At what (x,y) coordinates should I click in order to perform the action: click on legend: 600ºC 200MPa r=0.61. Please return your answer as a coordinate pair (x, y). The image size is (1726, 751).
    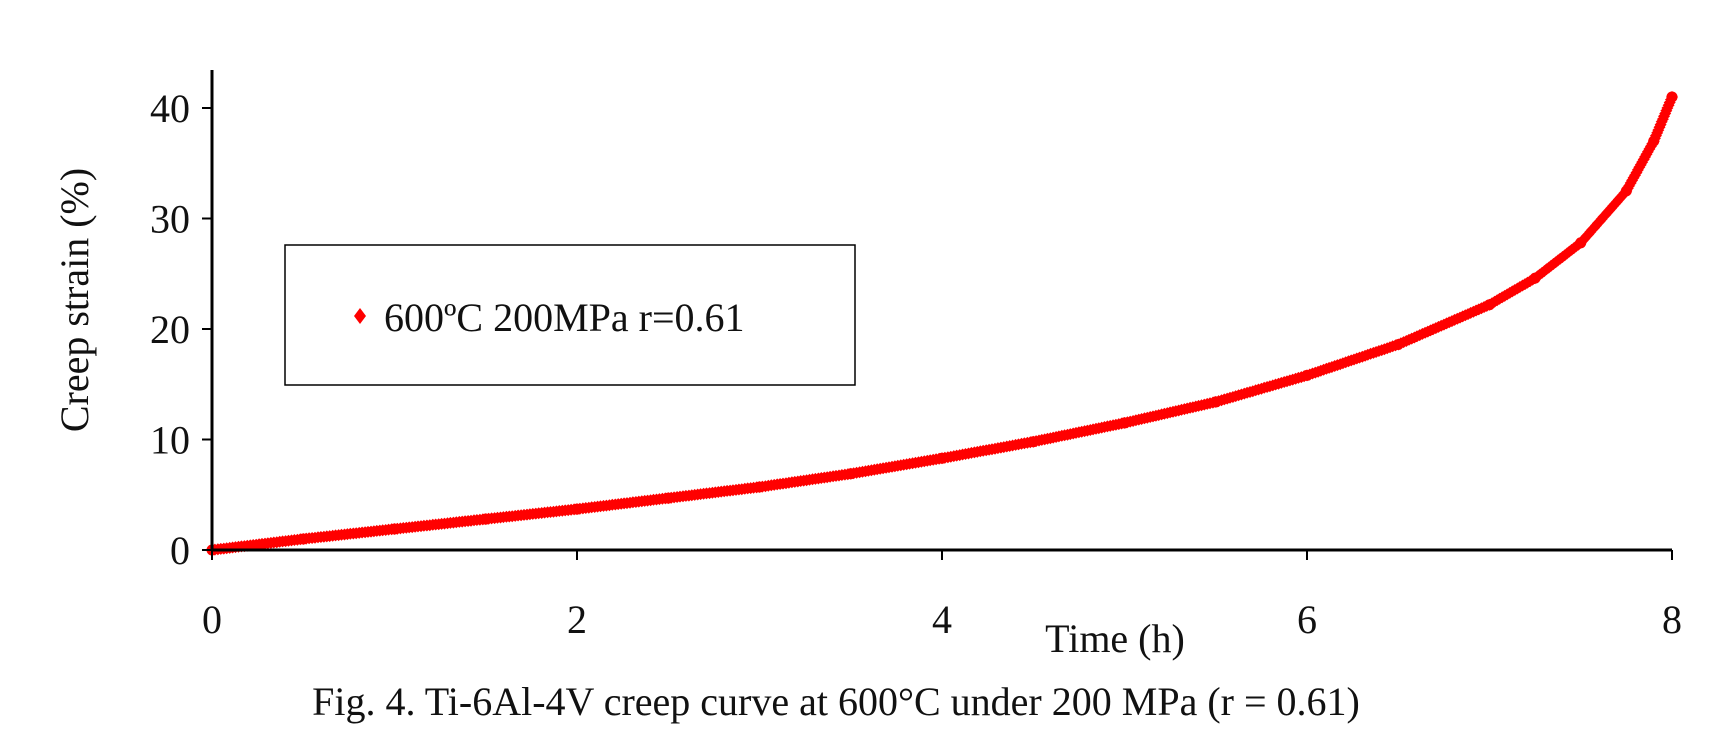
    Looking at the image, I should click on (570, 315).